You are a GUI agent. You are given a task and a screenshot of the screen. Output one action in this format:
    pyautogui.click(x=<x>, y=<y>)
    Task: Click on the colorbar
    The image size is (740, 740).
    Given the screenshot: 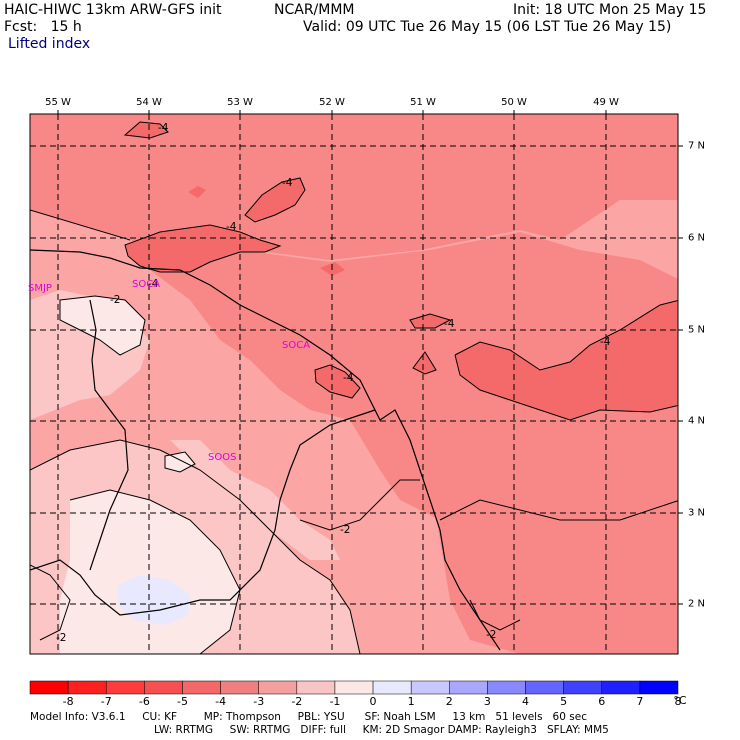 What is the action you would take?
    pyautogui.click(x=354, y=687)
    